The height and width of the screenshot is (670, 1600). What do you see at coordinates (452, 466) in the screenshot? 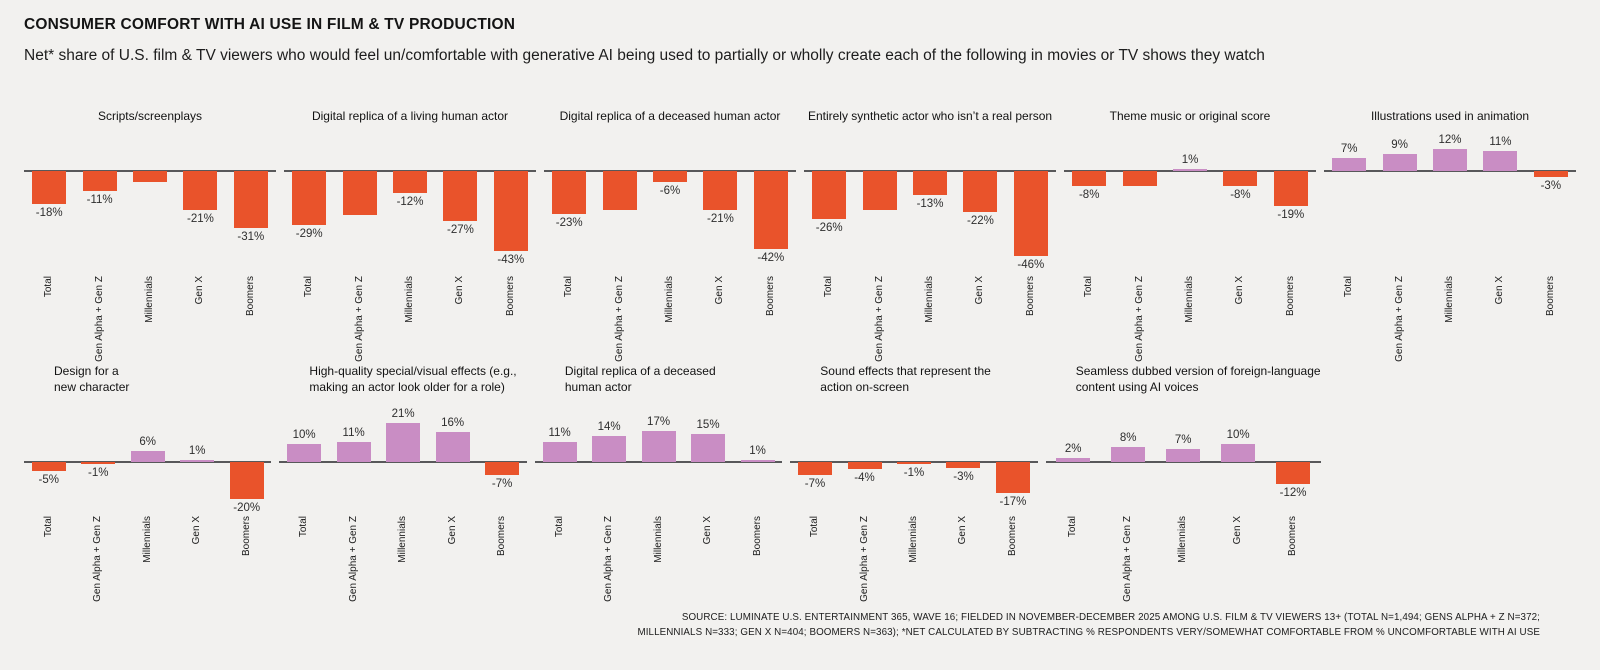
I see `bar-column-gen-x: 16%` at bounding box center [452, 466].